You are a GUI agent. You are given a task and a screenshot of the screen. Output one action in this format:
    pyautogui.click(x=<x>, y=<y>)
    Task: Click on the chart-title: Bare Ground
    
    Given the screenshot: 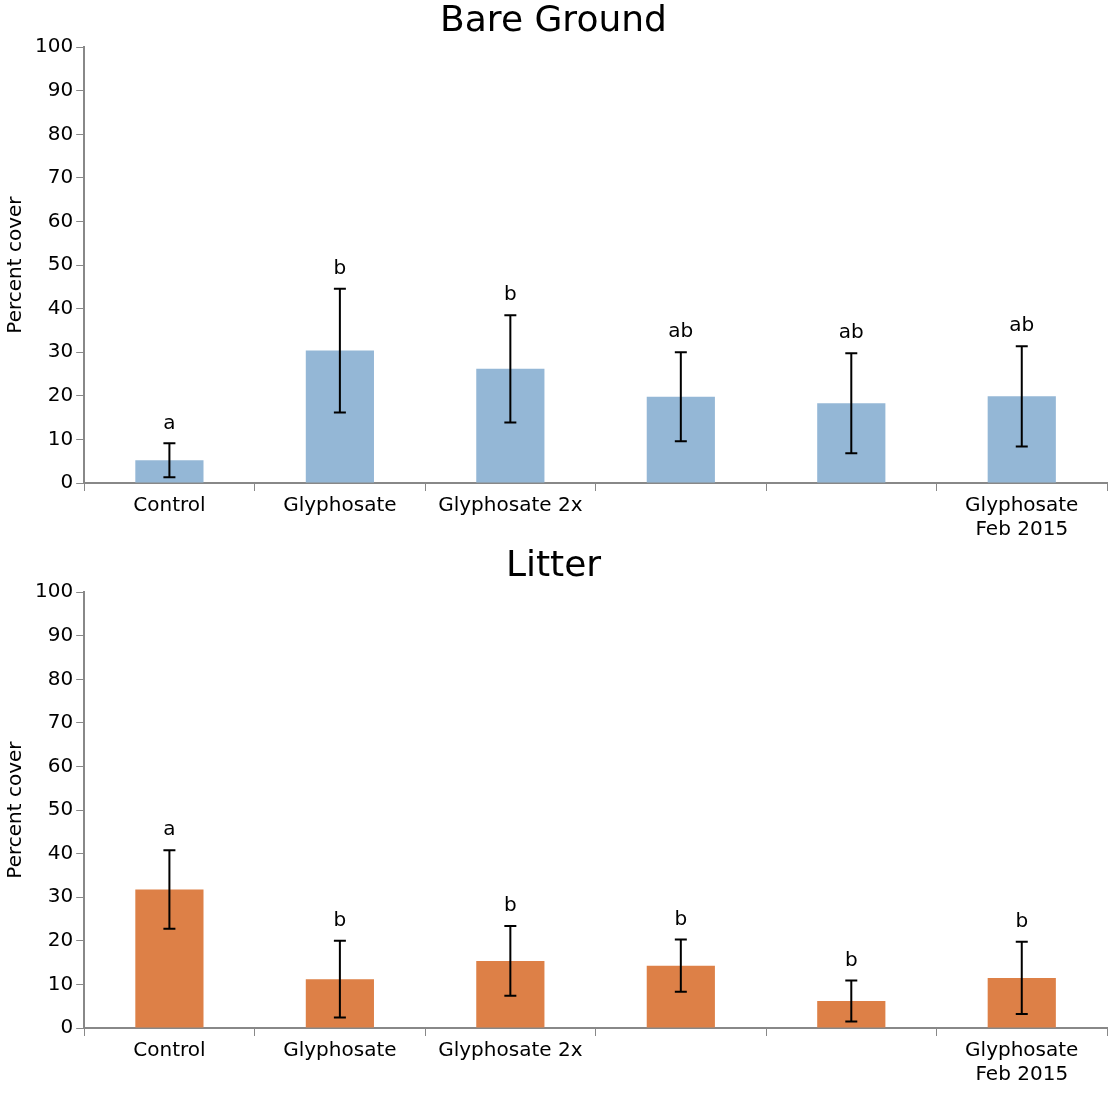 What is the action you would take?
    pyautogui.click(x=553, y=19)
    